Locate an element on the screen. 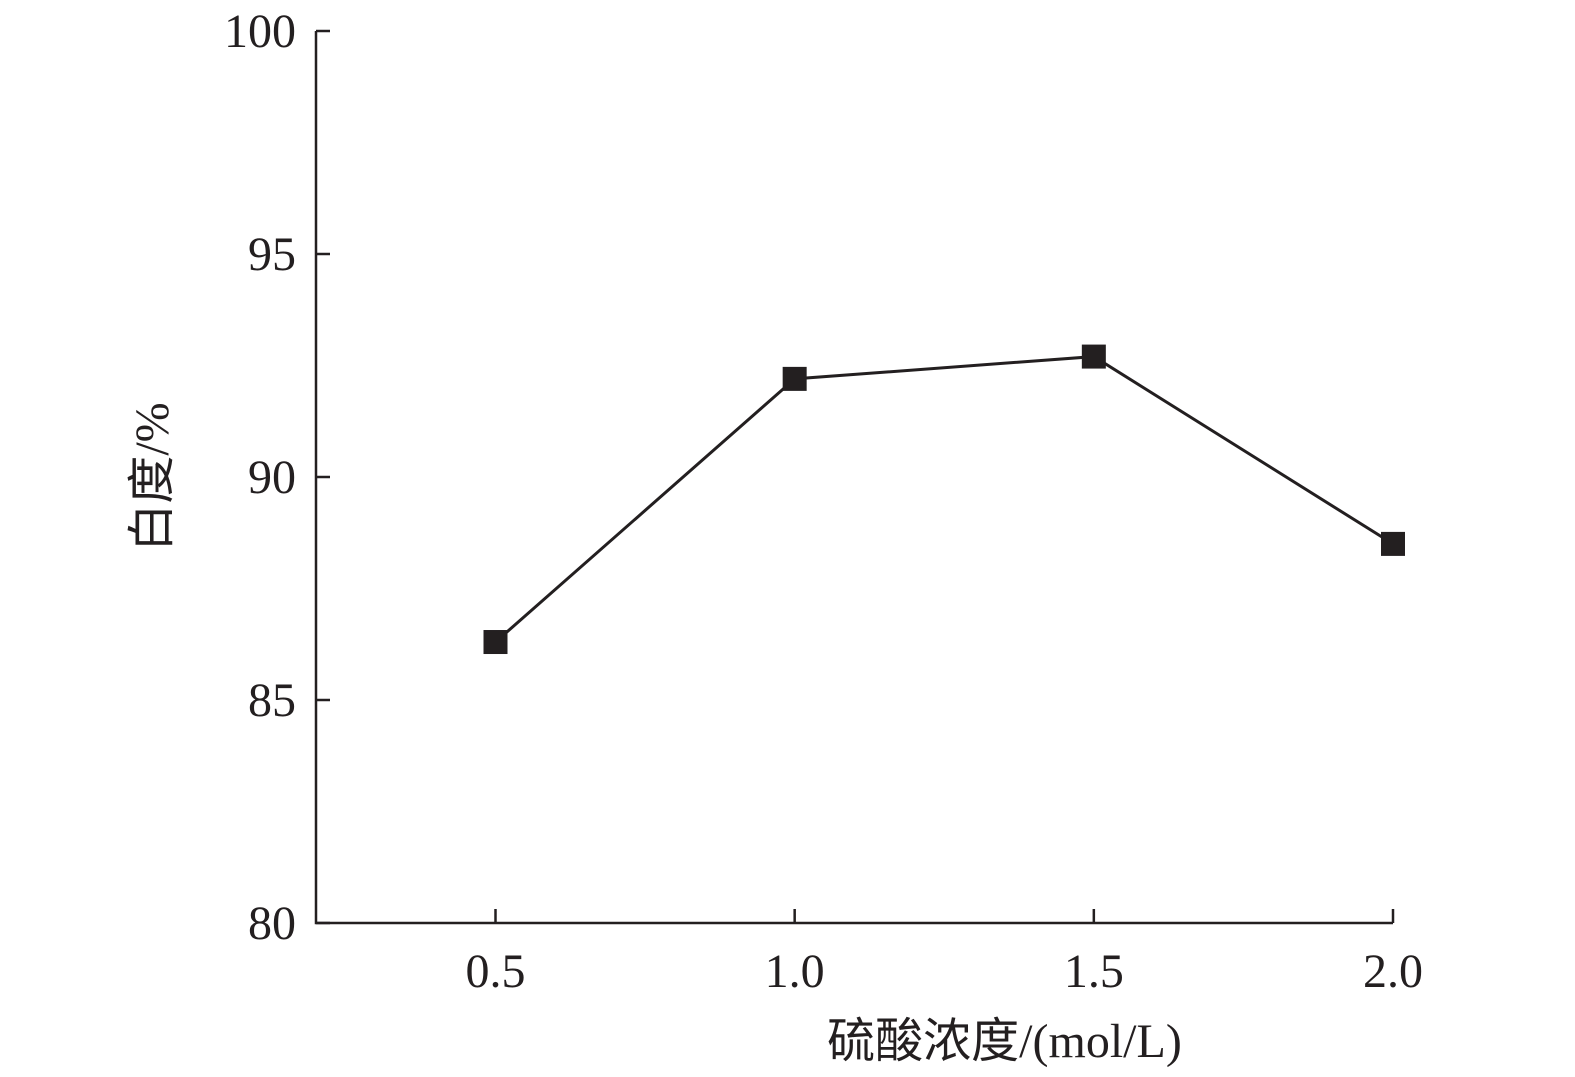 Image resolution: width=1575 pixels, height=1077 pixels. y-tick-label: 80 is located at coordinates (272, 923).